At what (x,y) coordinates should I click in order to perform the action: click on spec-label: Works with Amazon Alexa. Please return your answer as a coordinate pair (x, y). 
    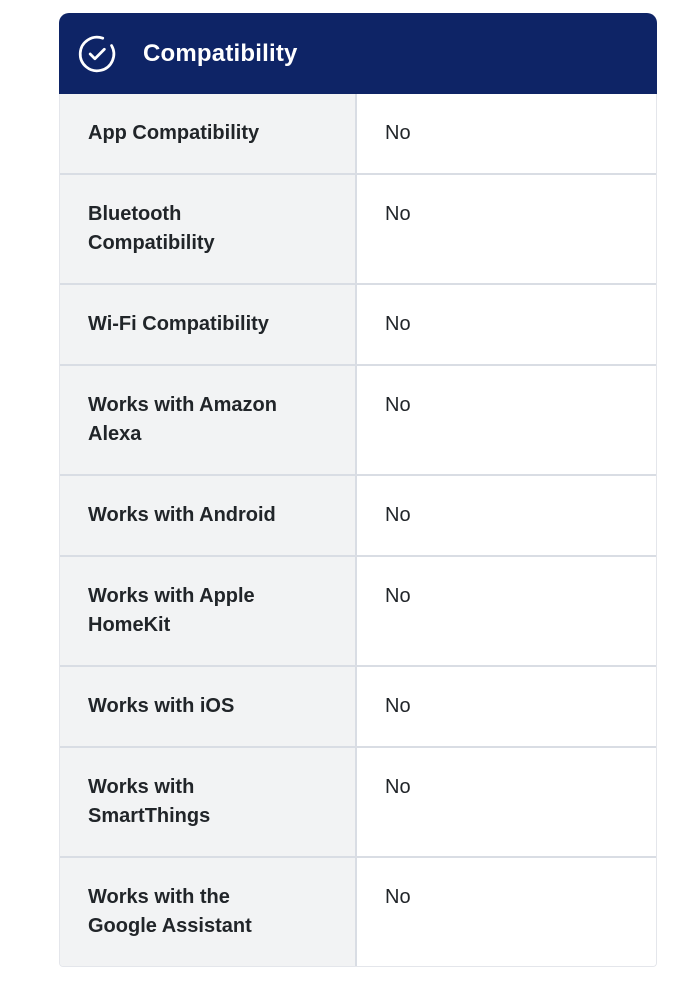
    Looking at the image, I should click on (208, 420).